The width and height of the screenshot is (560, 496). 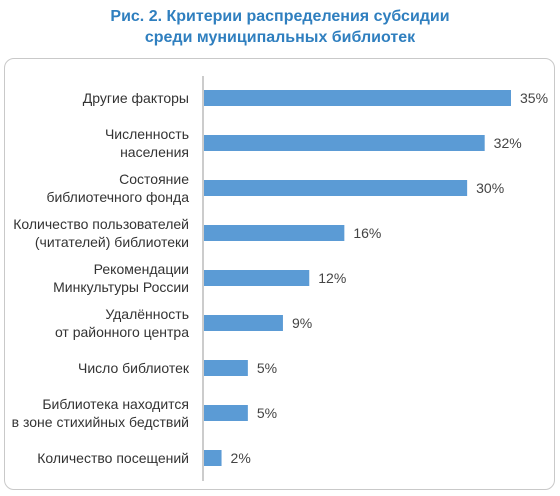 I want to click on data-label: 12%, so click(x=332, y=278).